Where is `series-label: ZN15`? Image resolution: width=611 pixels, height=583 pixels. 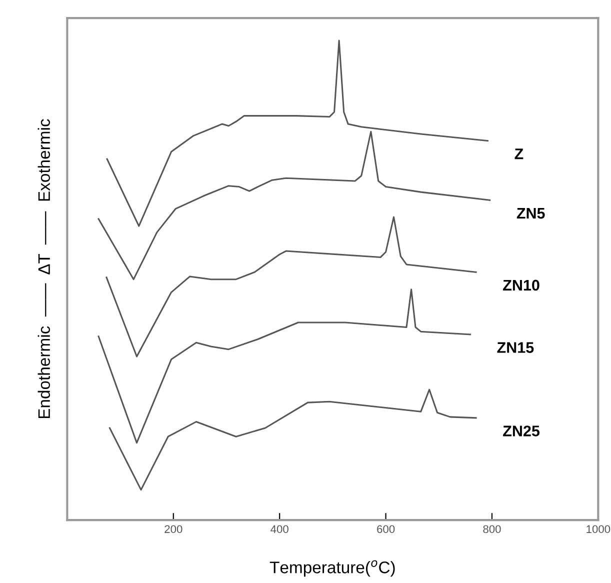
series-label: ZN15 is located at coordinates (515, 347).